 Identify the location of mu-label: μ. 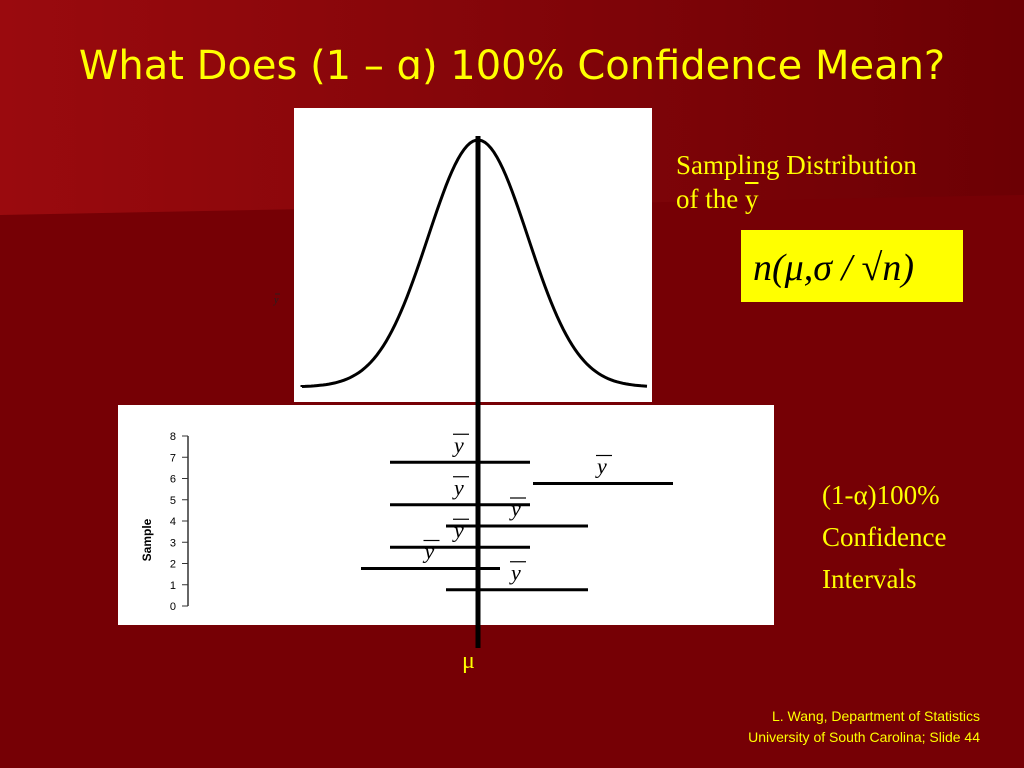
(468, 661).